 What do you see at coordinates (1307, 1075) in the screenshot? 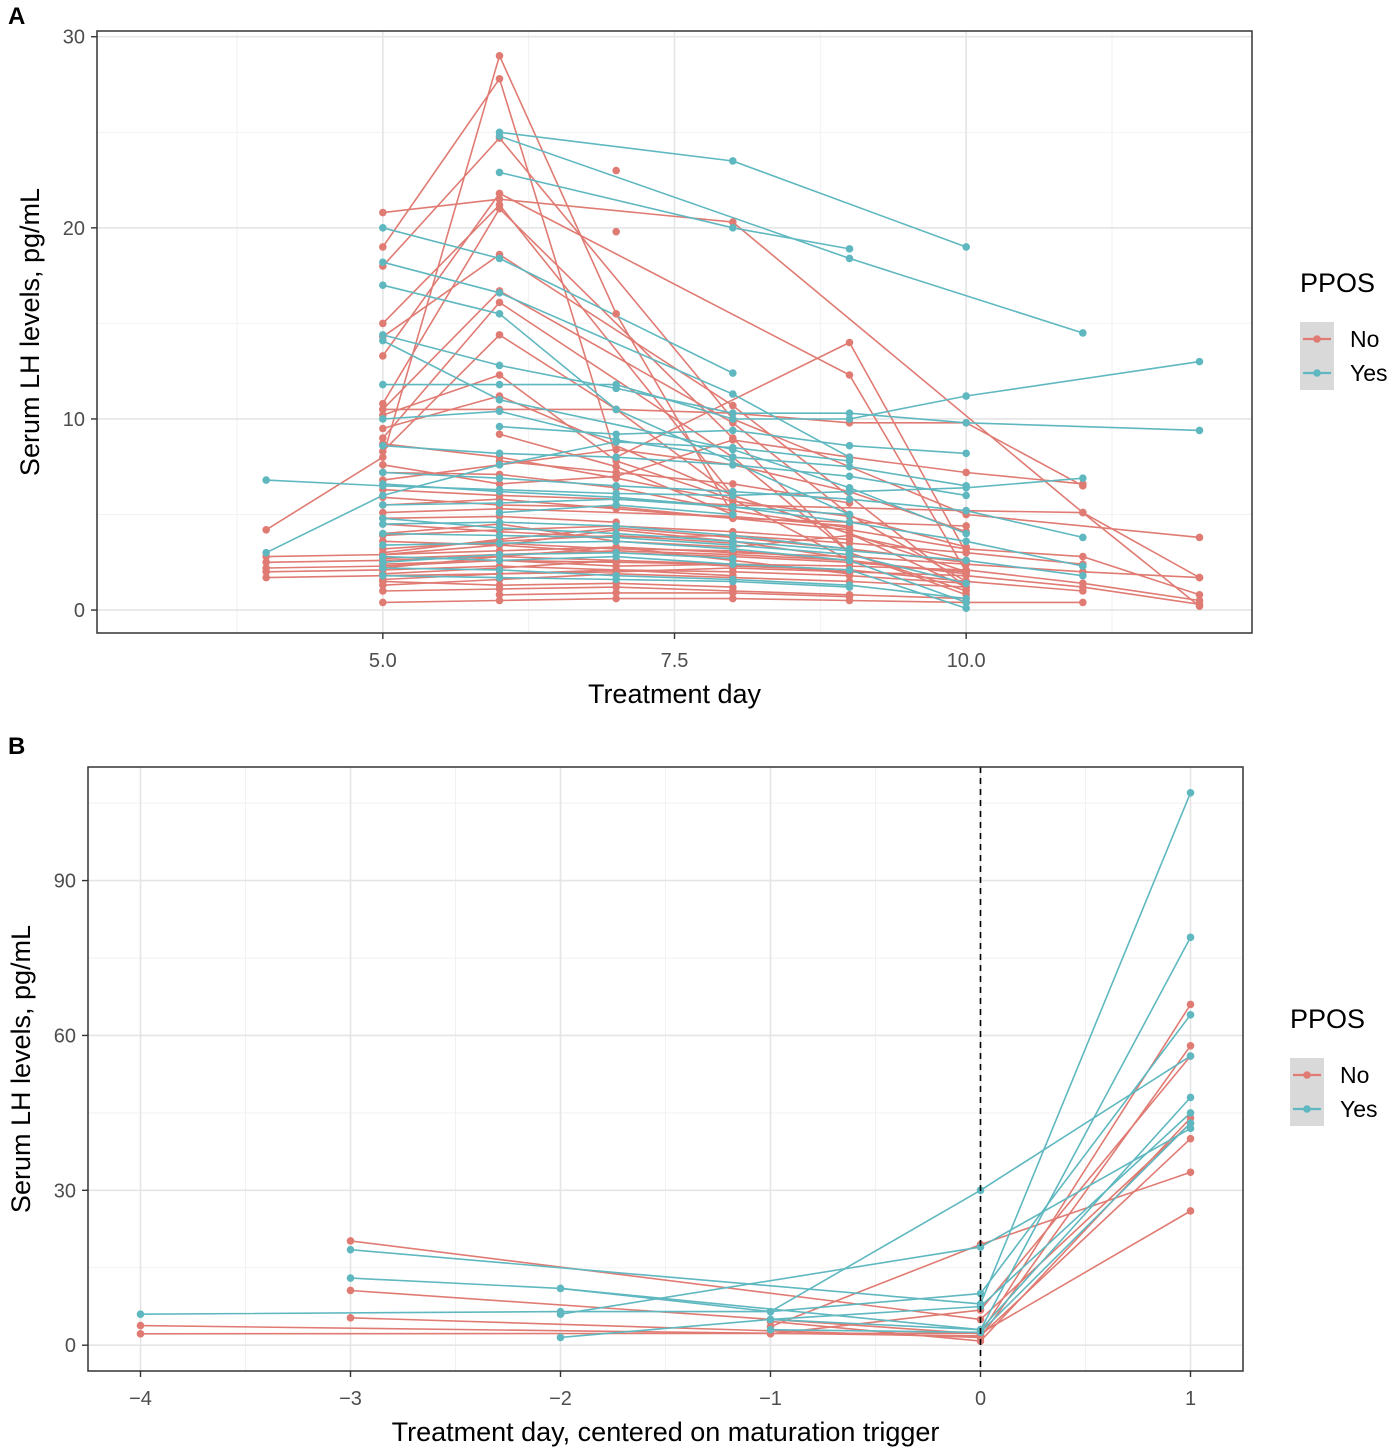
I see `panel-b-legend-key-point-no` at bounding box center [1307, 1075].